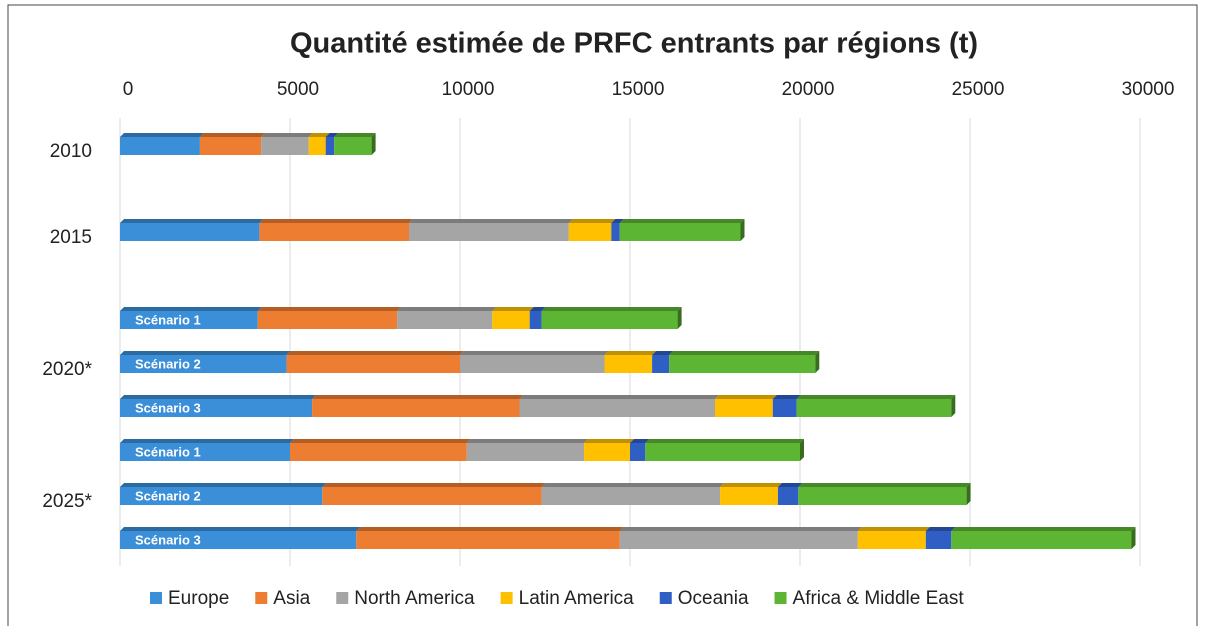 This screenshot has width=1206, height=626. Describe the element at coordinates (67, 369) in the screenshot. I see `group-label: 2020*` at that location.